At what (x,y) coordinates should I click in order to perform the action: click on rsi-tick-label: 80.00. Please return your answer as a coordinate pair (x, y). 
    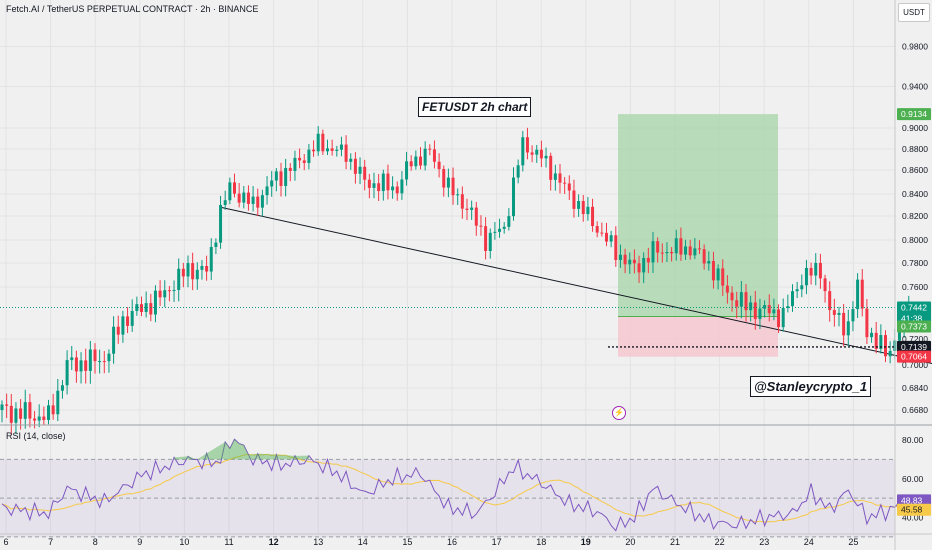
    Looking at the image, I should click on (913, 440).